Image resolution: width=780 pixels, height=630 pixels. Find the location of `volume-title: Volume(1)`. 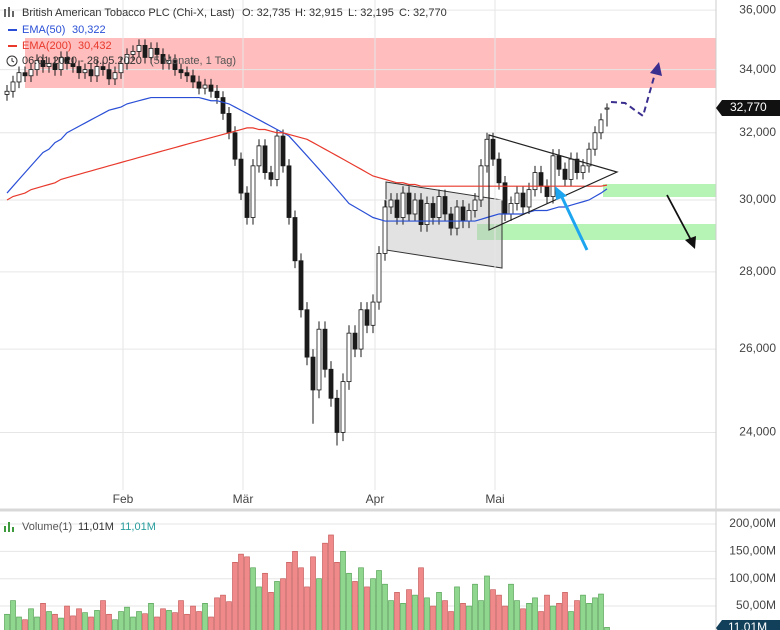

volume-title: Volume(1) is located at coordinates (47, 527).